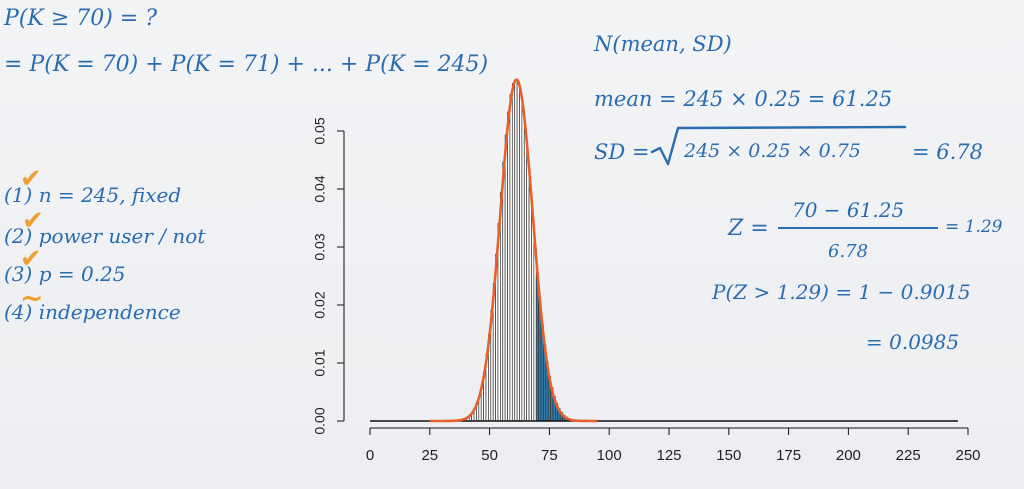 The width and height of the screenshot is (1024, 489). I want to click on bar-k56, so click(504, 291).